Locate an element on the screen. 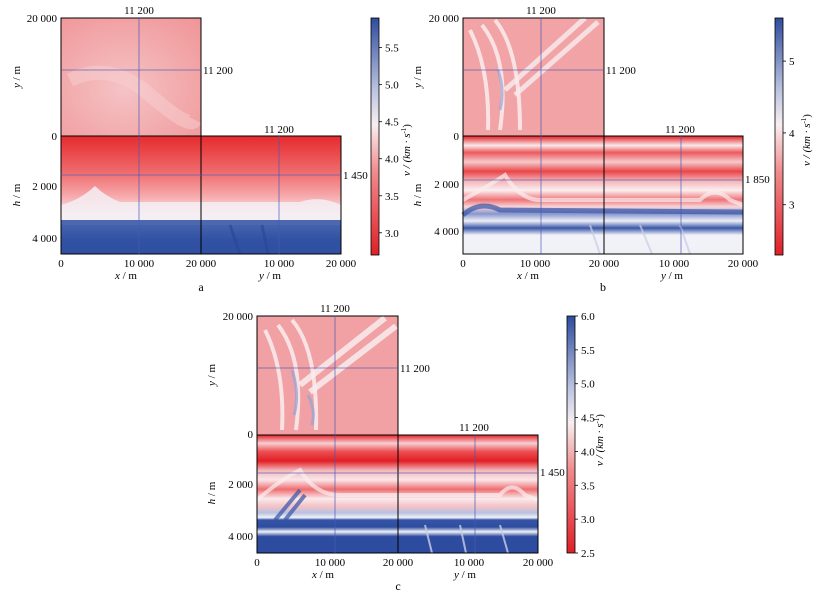 The width and height of the screenshot is (821, 598). panel-a-colorbar-label: v / (km · s-1) is located at coordinates (406, 150).